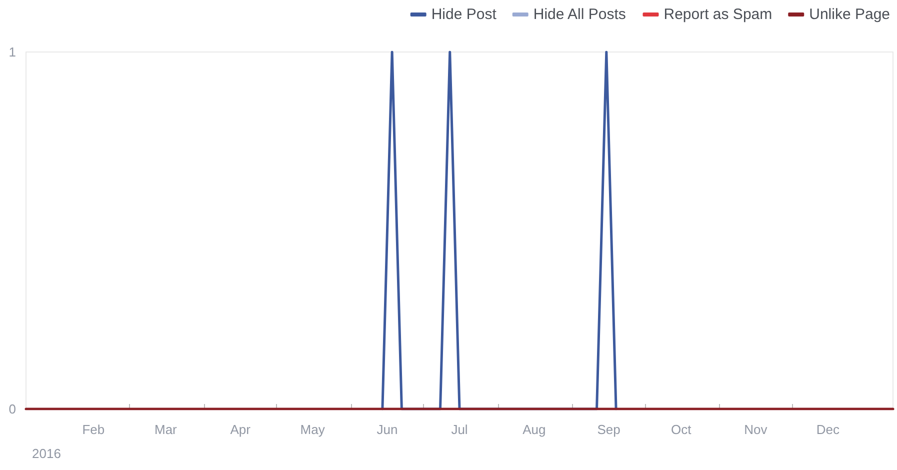 This screenshot has width=897, height=470. I want to click on x-tick-label: Dec, so click(828, 429).